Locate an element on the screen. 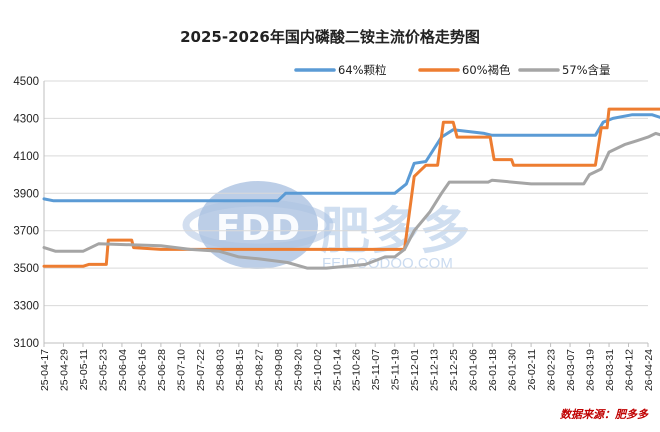  x-tick-label-25-11-19: 25-11-19 is located at coordinates (396, 369).